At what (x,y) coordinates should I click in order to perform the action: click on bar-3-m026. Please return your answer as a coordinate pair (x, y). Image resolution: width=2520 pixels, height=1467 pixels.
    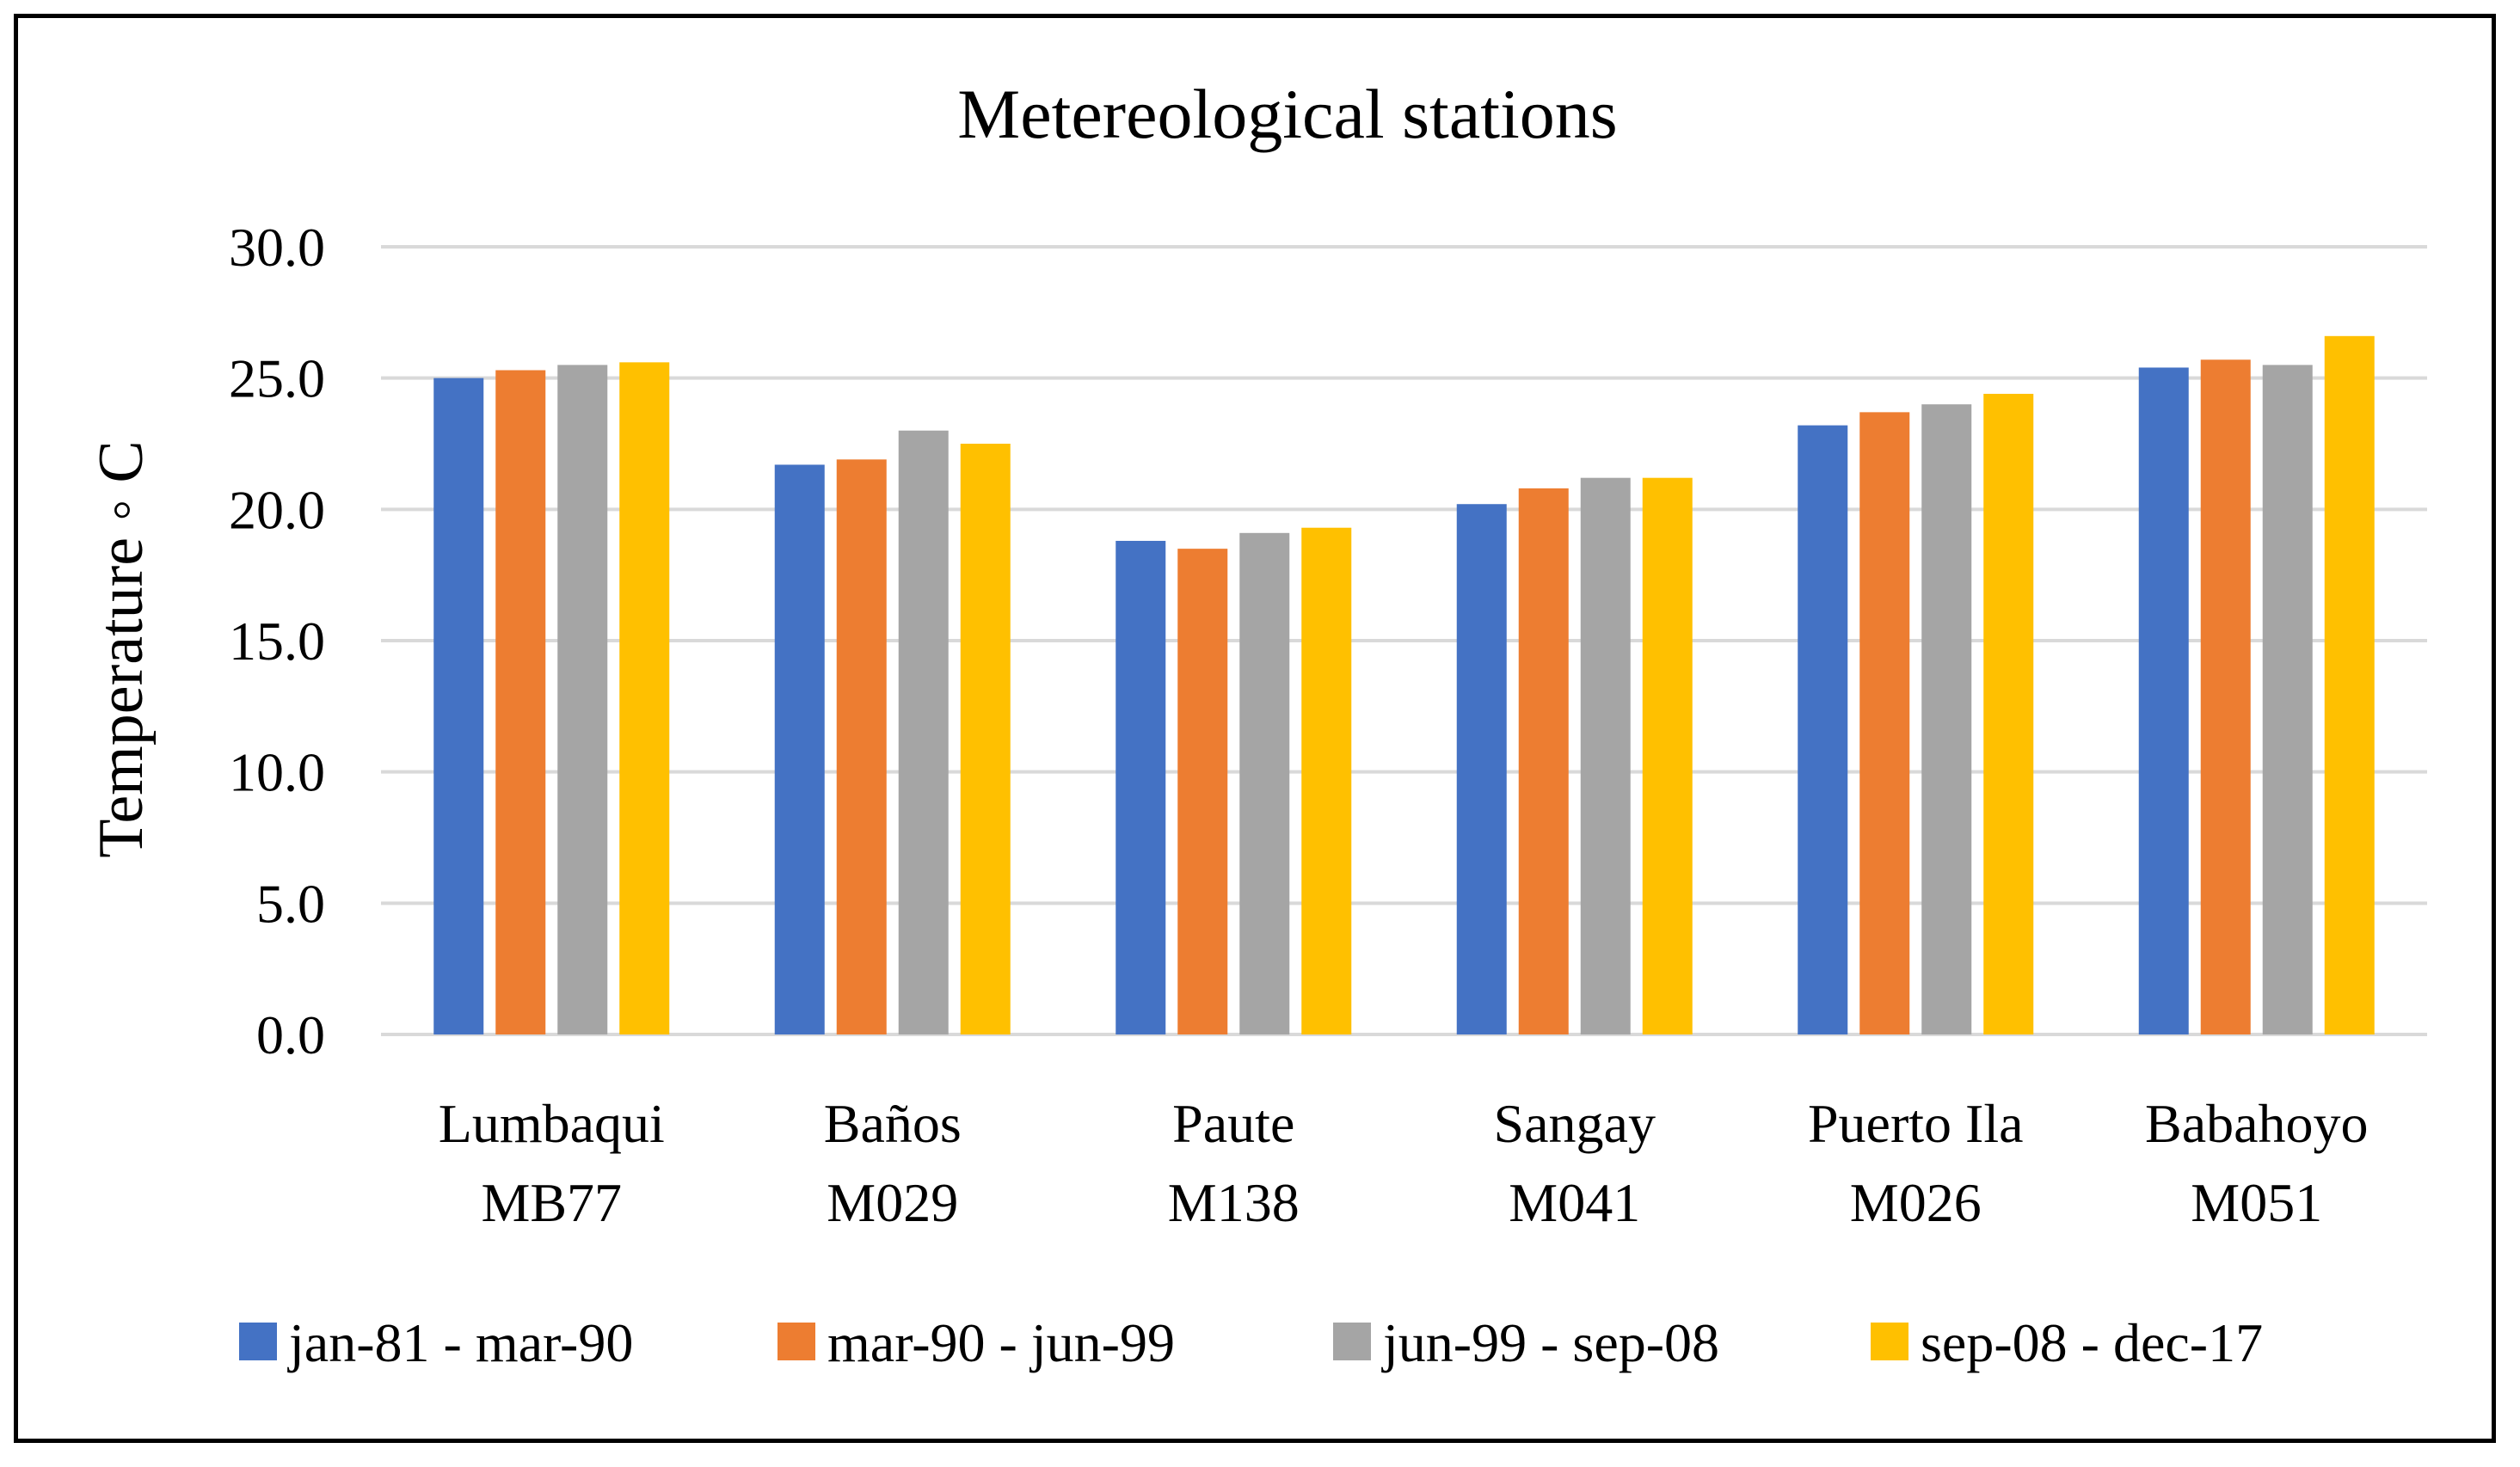
    Looking at the image, I should click on (1947, 719).